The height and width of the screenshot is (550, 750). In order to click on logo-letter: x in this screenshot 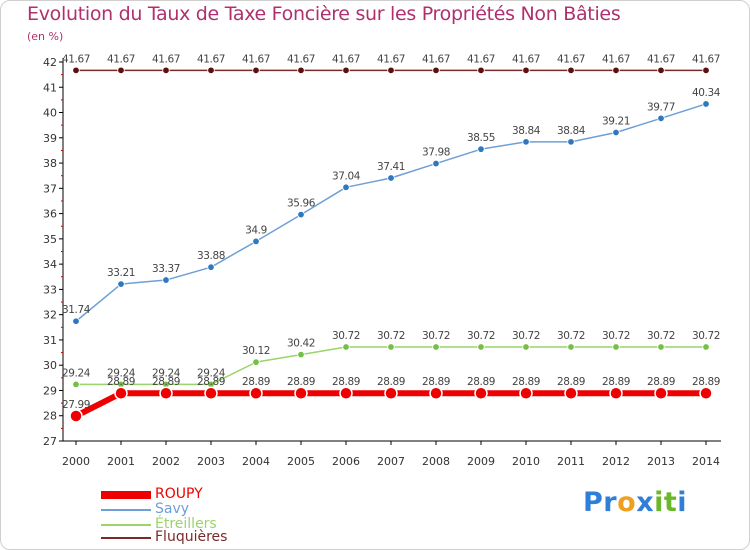, I will do `click(645, 502)`.